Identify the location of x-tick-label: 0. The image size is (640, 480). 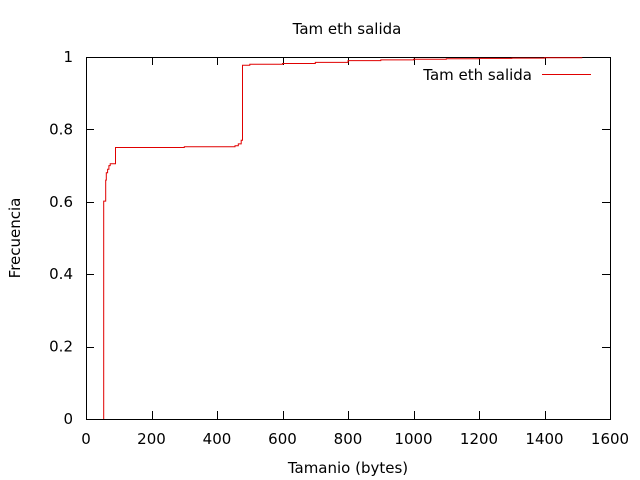
(86, 439).